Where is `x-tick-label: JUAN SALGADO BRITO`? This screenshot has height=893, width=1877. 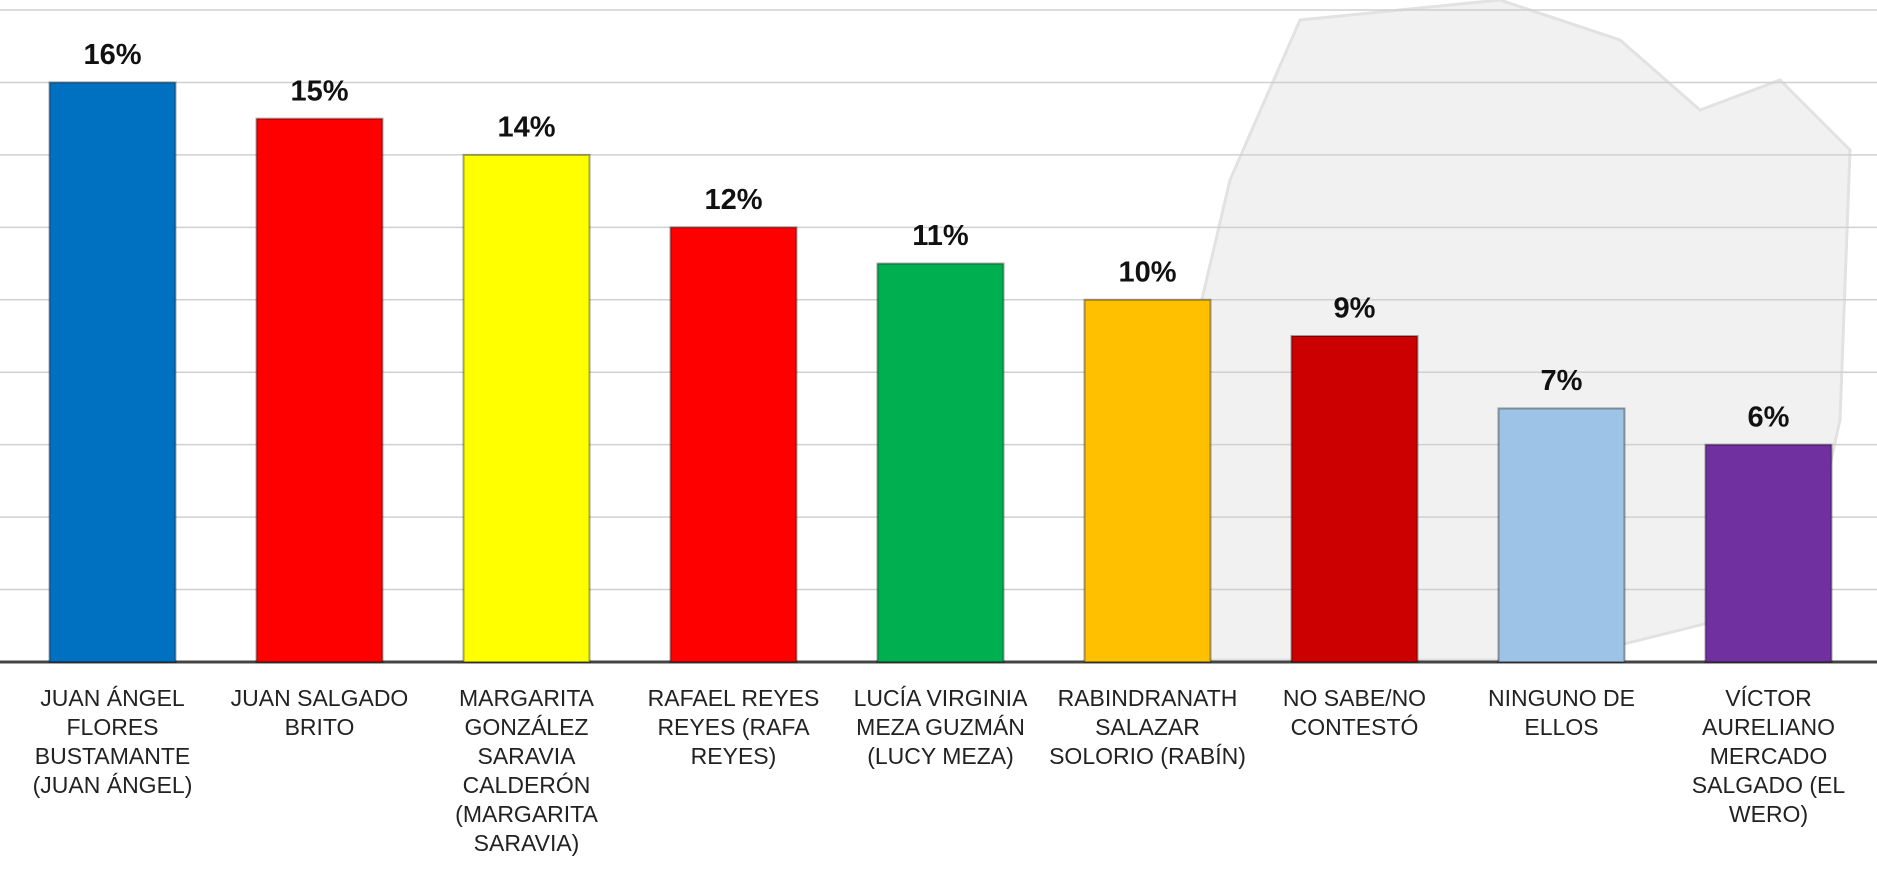 x-tick-label: JUAN SALGADO BRITO is located at coordinates (319, 712).